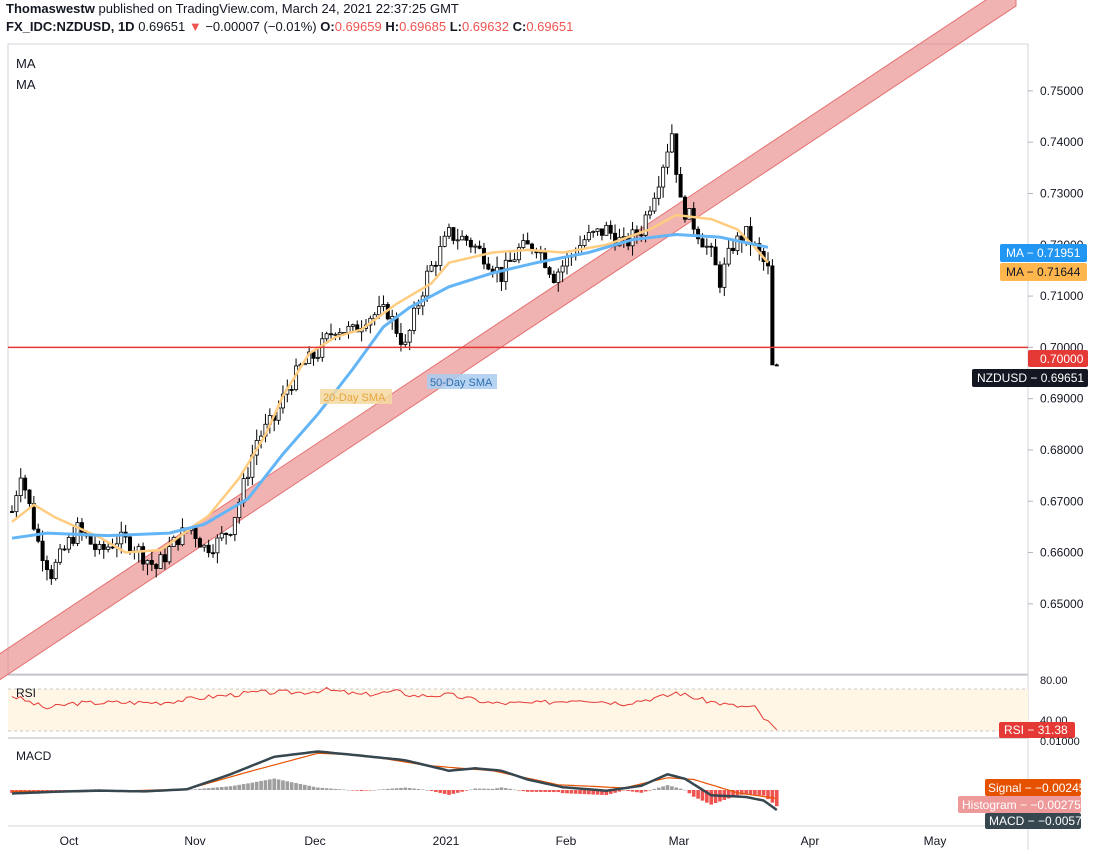  Describe the element at coordinates (1043, 253) in the screenshot. I see `ma50-price-label: MA − 0.71951` at that location.